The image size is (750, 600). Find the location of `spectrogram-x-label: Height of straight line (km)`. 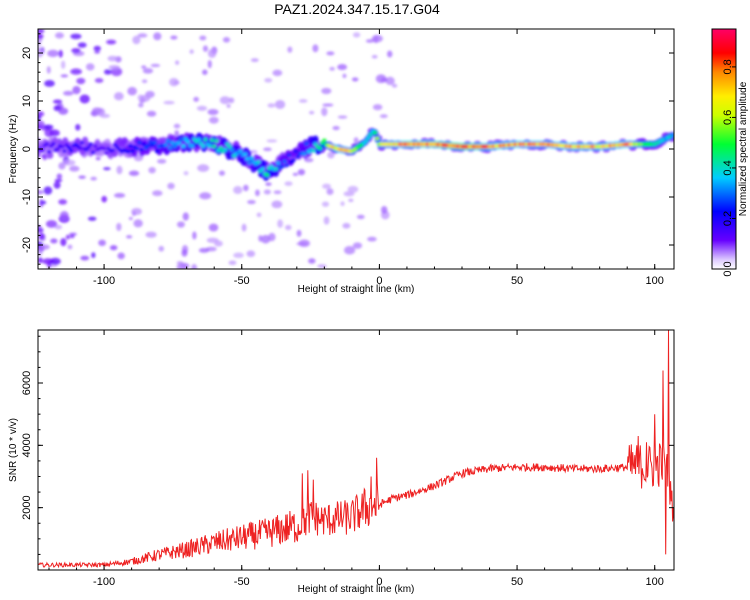

spectrogram-x-label: Height of straight line (km) is located at coordinates (356, 289).